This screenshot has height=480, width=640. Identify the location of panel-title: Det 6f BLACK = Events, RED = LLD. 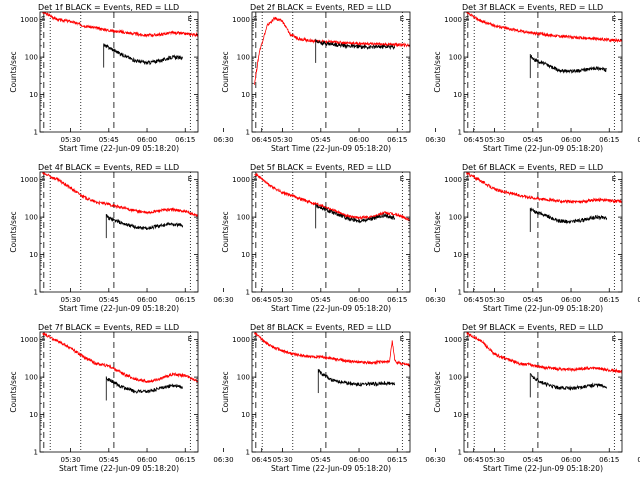
(532, 167).